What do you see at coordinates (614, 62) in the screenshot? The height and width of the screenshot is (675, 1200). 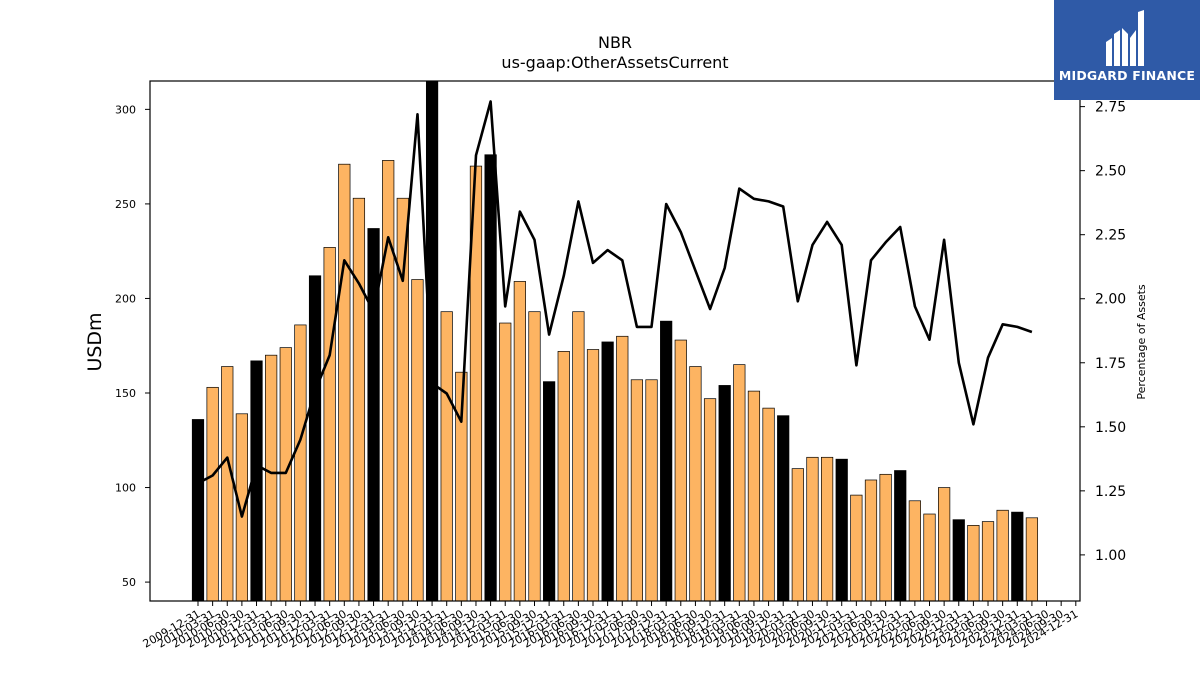 I see `chart-subtitle: us-gaap:OtherAssetsCurrent` at bounding box center [614, 62].